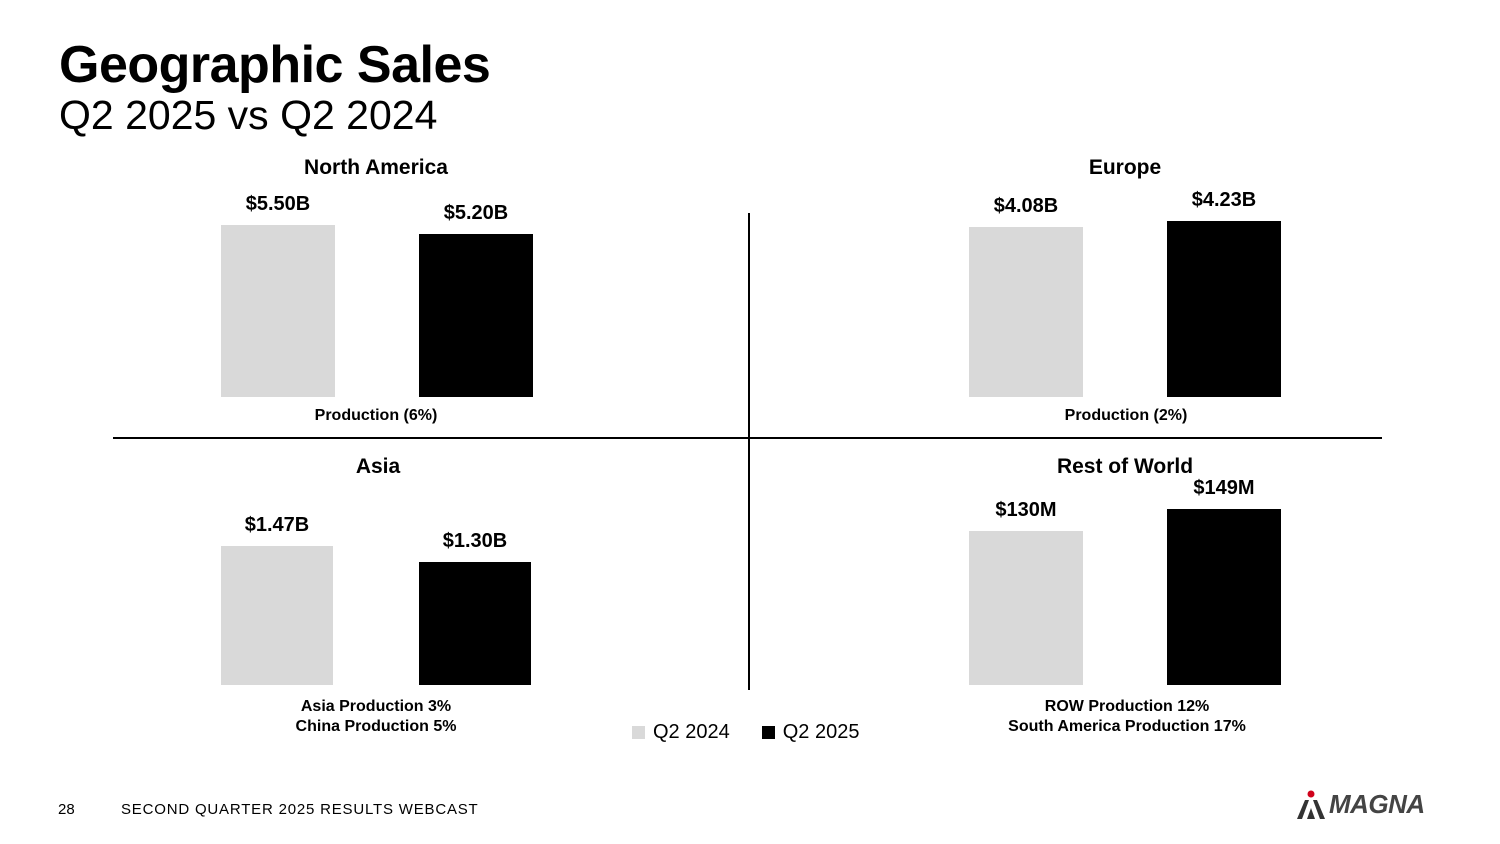 This screenshot has height=844, width=1500. What do you see at coordinates (376, 706) in the screenshot?
I see `note-line: Asia Production 3%` at bounding box center [376, 706].